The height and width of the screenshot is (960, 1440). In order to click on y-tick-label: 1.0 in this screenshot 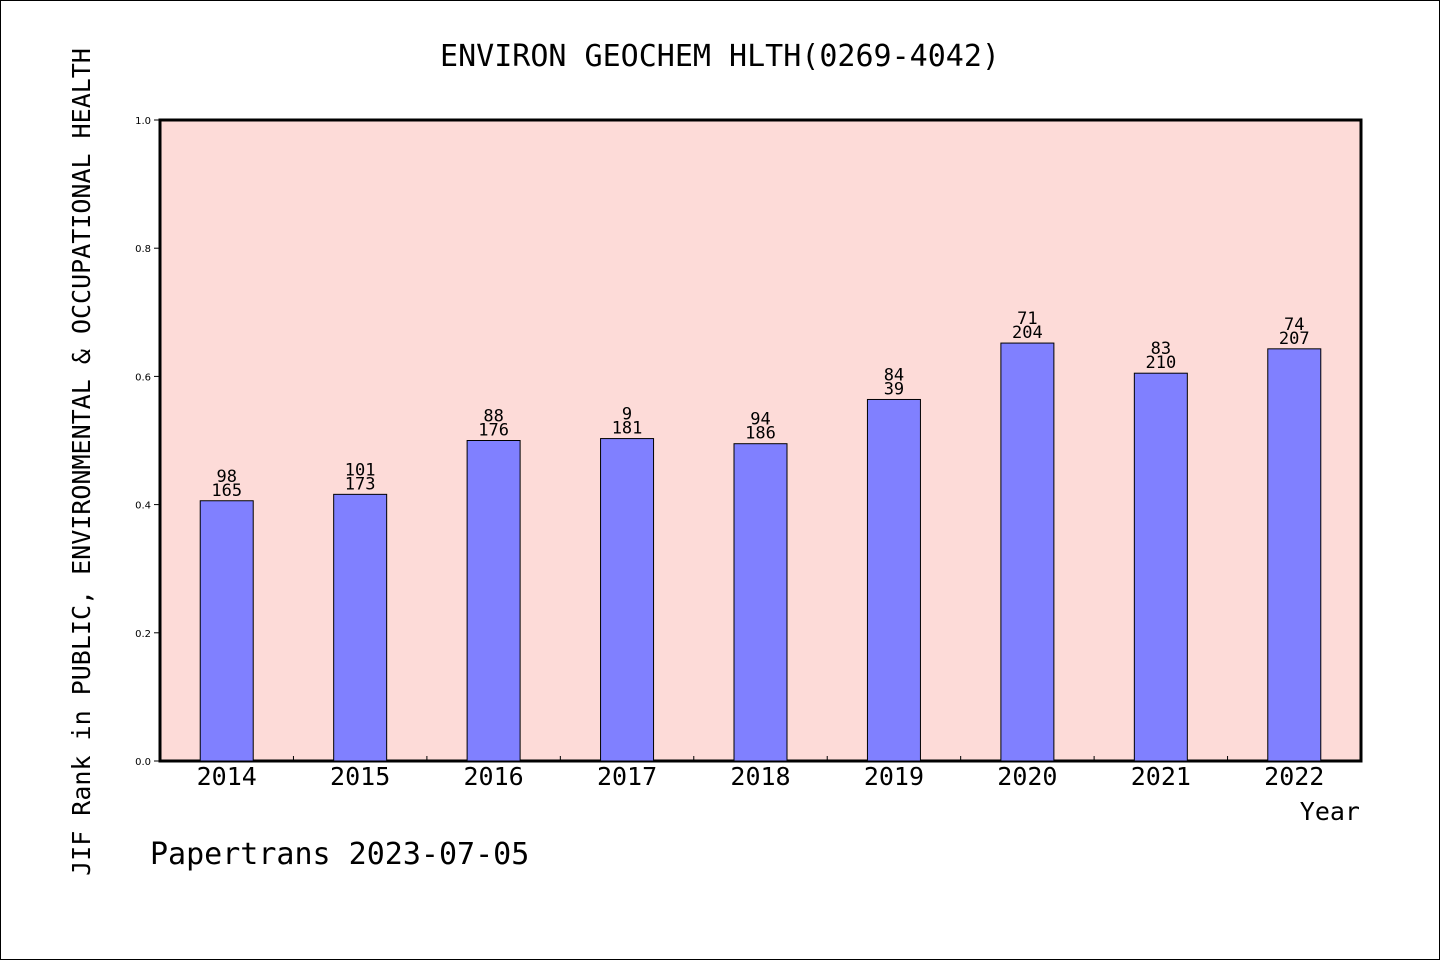, I will do `click(143, 121)`.